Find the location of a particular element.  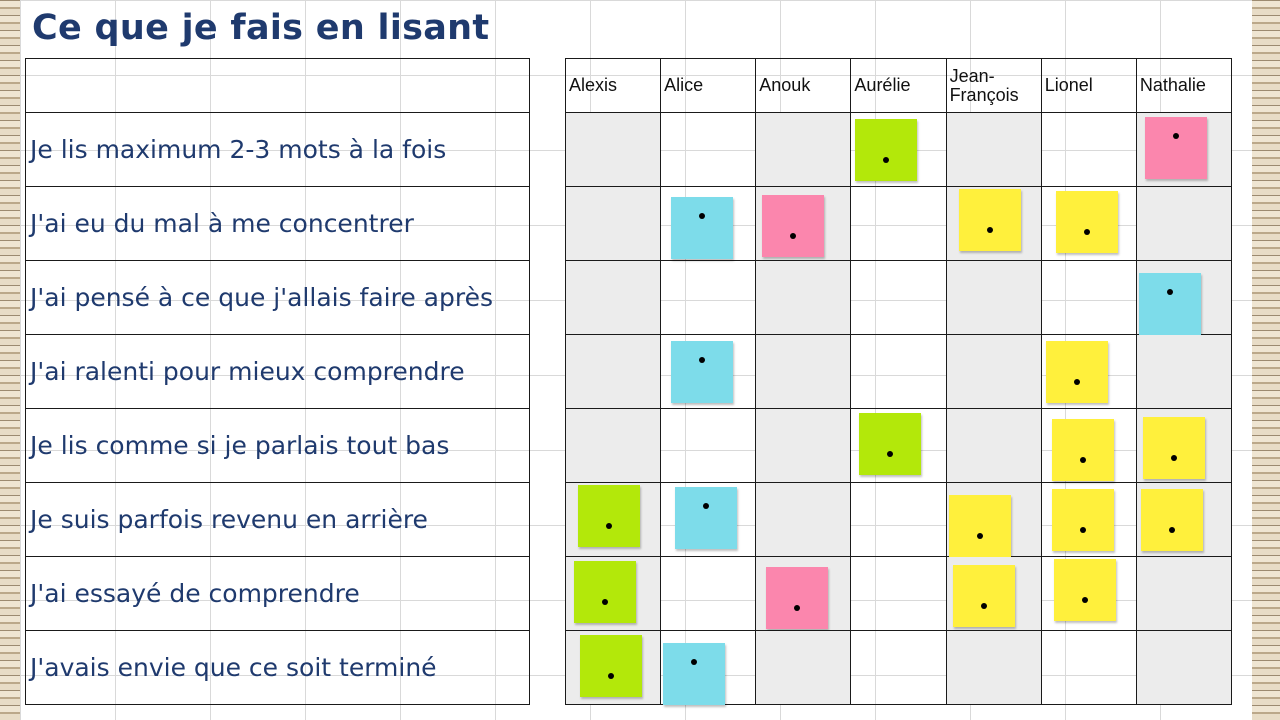

statement-cell: J'avais envie que ce soit terminé is located at coordinates (277, 667).